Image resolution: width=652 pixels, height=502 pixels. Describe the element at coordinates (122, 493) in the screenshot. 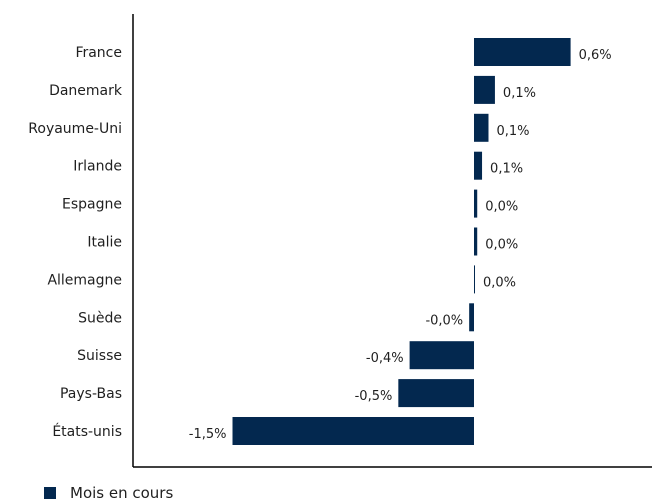

I see `legend-label-mois-en-cours: Mois en cours` at that location.